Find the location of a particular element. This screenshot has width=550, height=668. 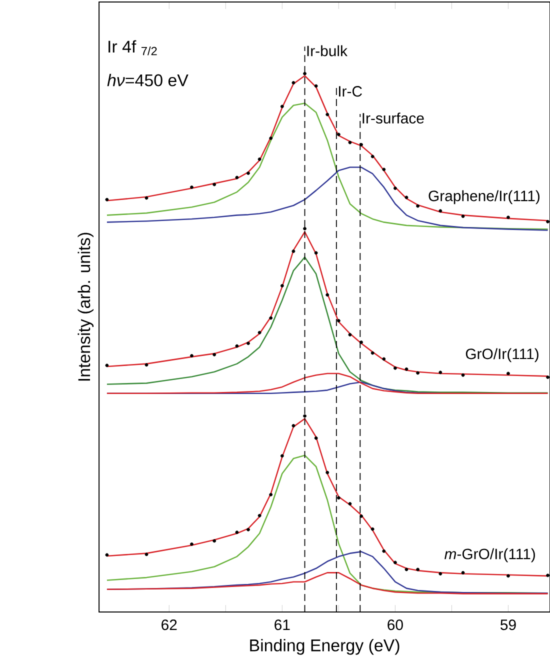

annotation: m-GrO/Ir(111) is located at coordinates (489, 555).